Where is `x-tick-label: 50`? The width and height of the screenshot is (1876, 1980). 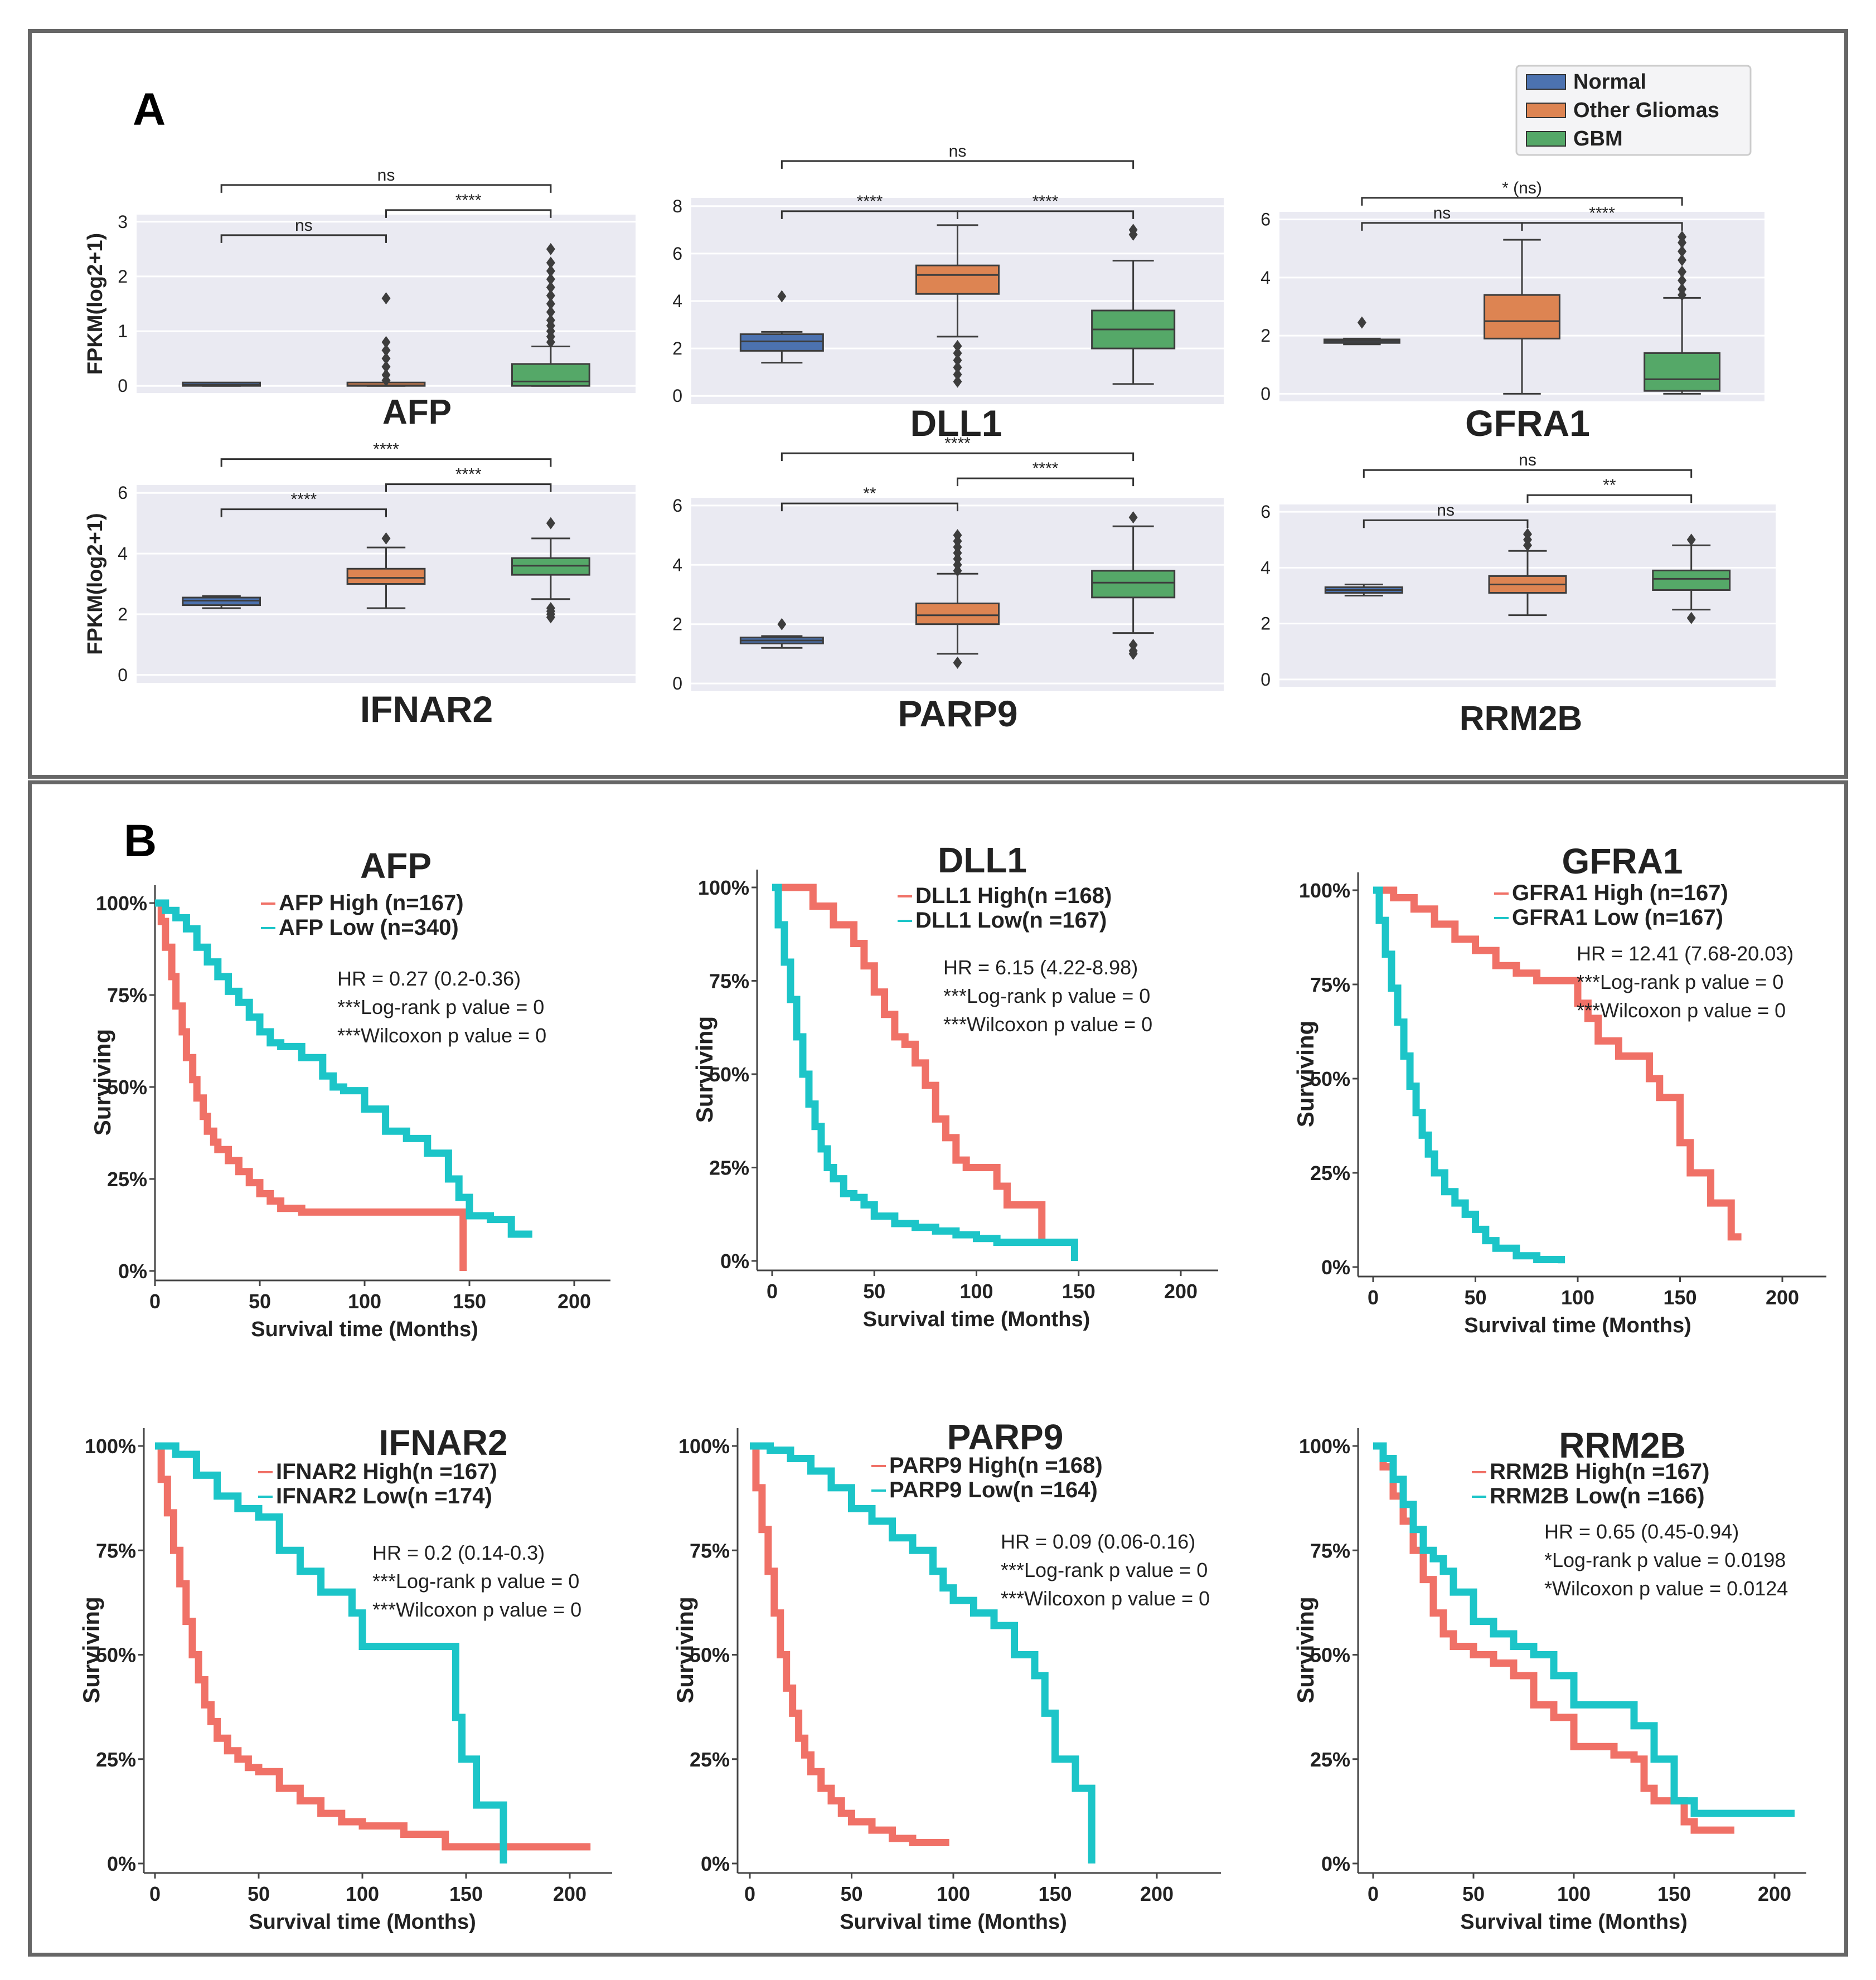 x-tick-label: 50 is located at coordinates (1473, 1894).